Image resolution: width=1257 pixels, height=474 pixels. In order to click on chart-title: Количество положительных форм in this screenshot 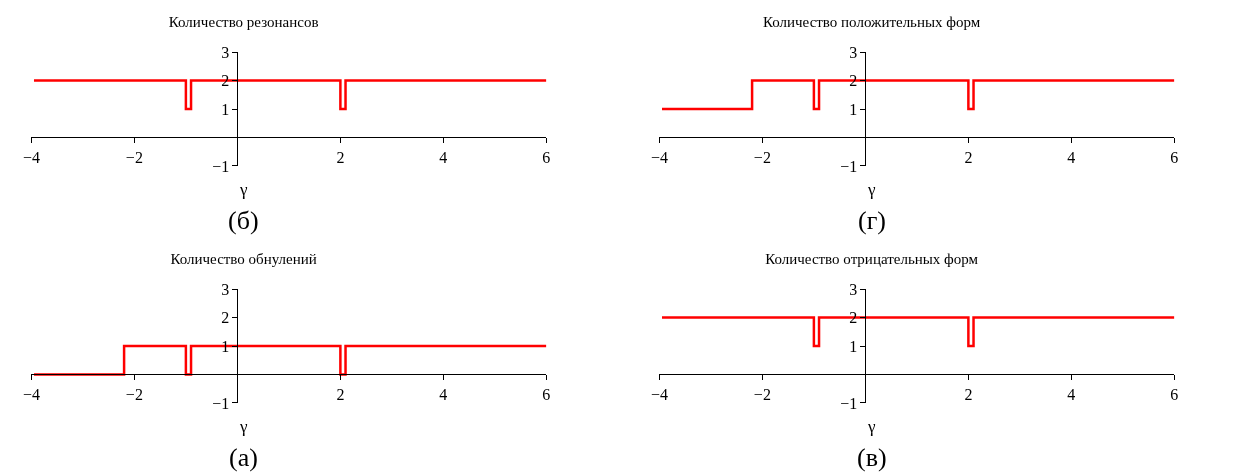, I will do `click(872, 22)`.